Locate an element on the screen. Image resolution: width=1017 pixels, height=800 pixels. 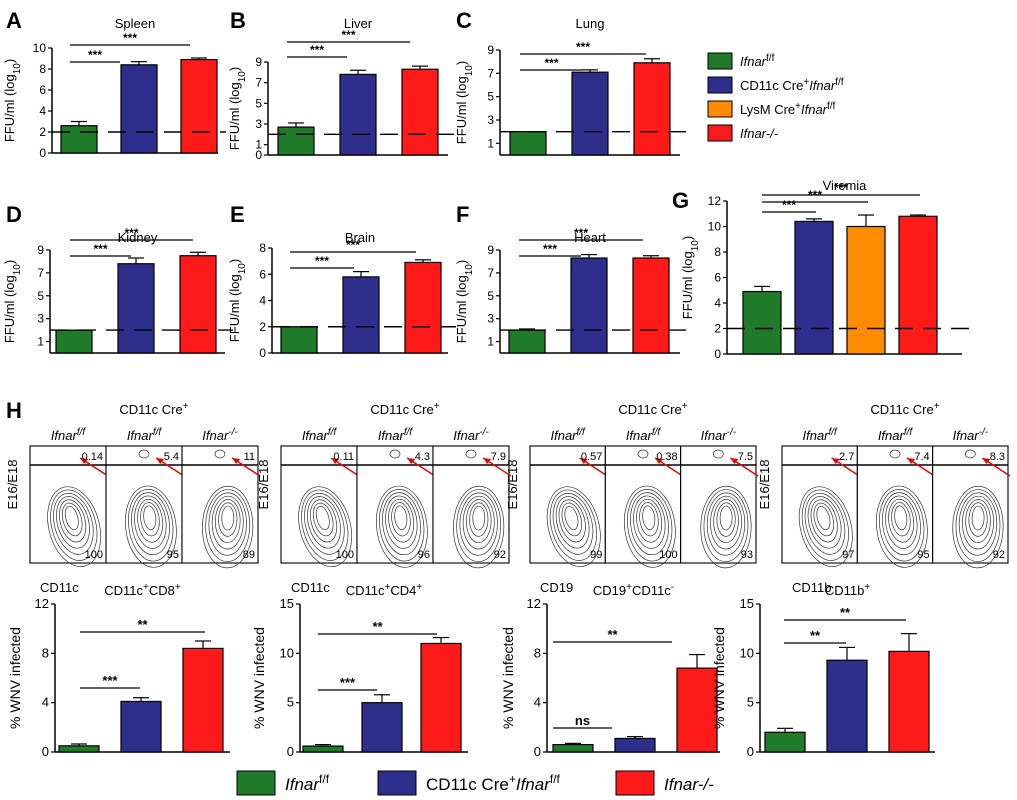
gate-top-value: 7.4 is located at coordinates (921, 457).